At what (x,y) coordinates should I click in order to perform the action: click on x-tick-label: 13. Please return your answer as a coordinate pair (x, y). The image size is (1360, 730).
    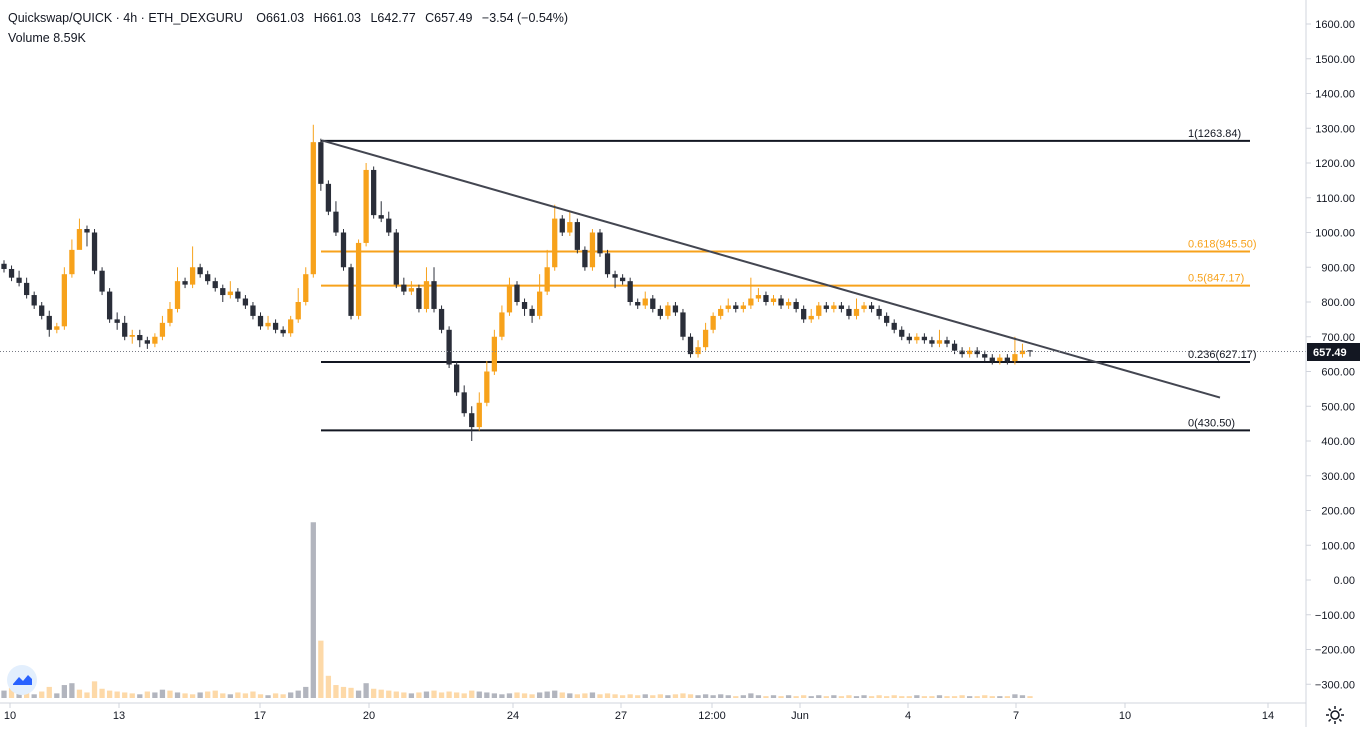
    Looking at the image, I should click on (119, 716).